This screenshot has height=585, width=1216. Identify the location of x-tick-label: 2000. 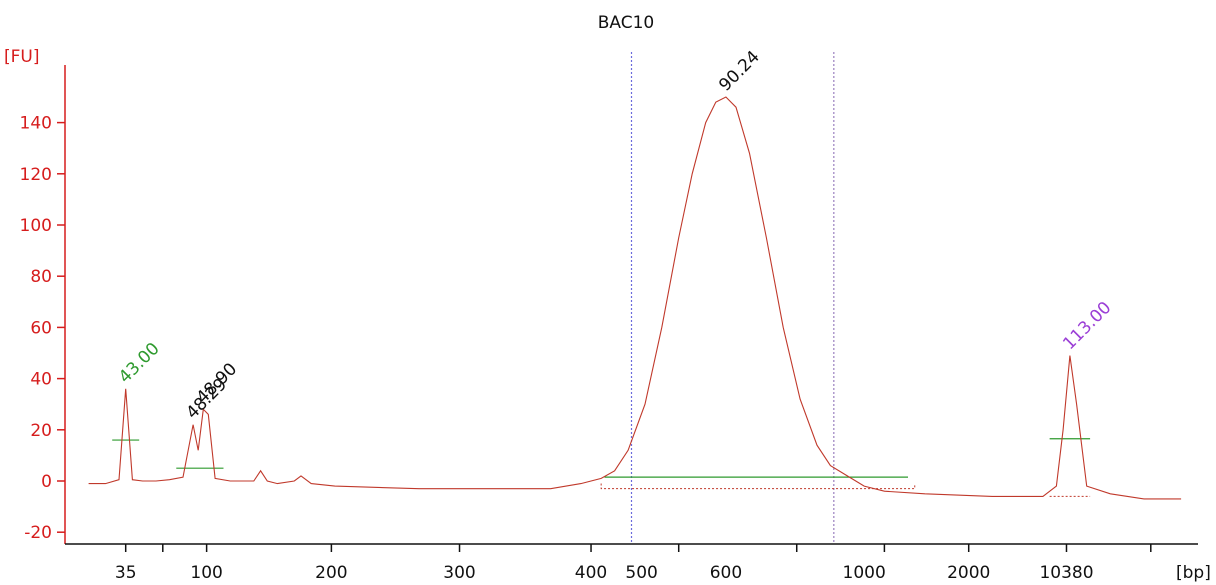
(968, 573).